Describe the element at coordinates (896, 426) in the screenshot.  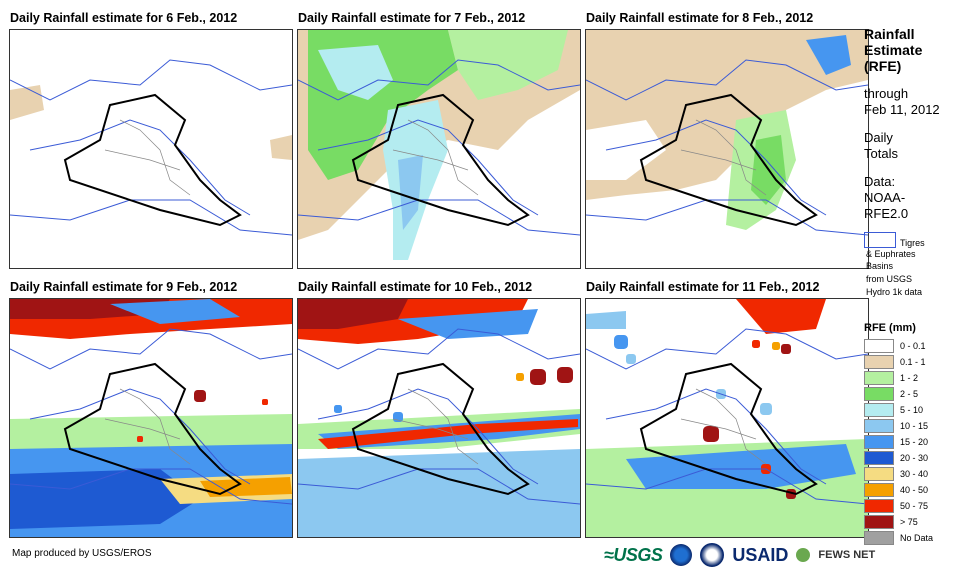
I see `legend-item: 10 - 15` at that location.